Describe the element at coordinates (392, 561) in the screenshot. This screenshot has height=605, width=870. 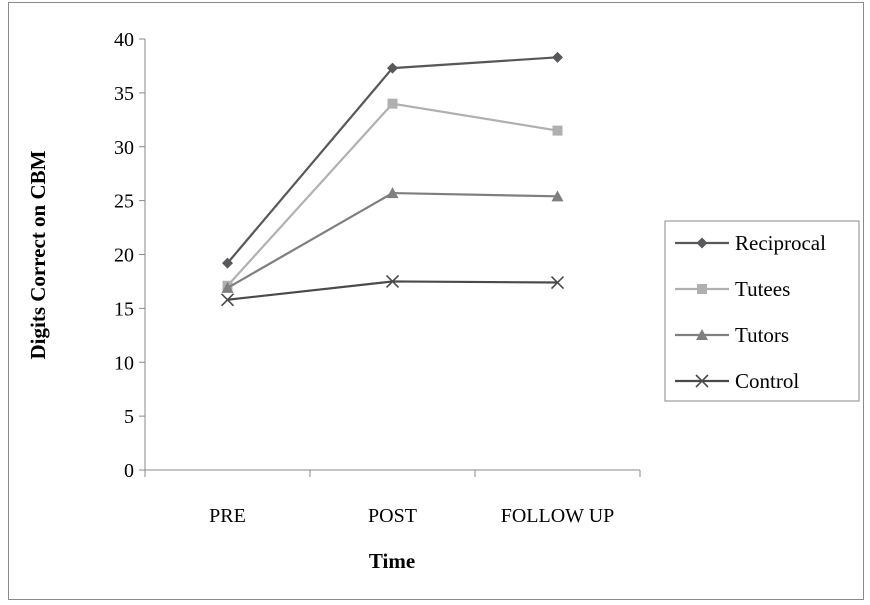
I see `x-axis-title: Time` at that location.